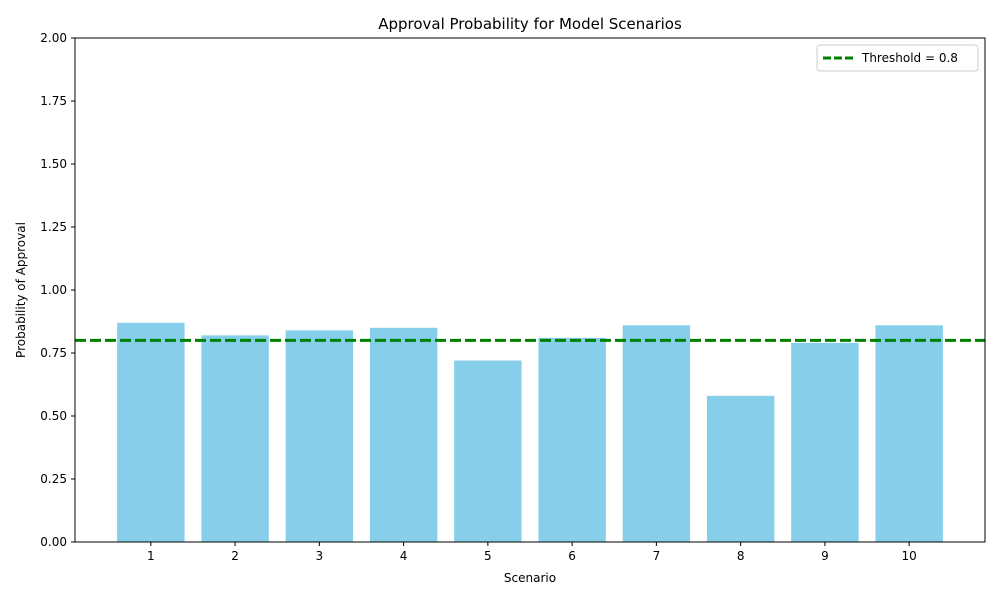 The height and width of the screenshot is (600, 1000). Describe the element at coordinates (530, 578) in the screenshot. I see `x-axis-label: Scenario` at that location.